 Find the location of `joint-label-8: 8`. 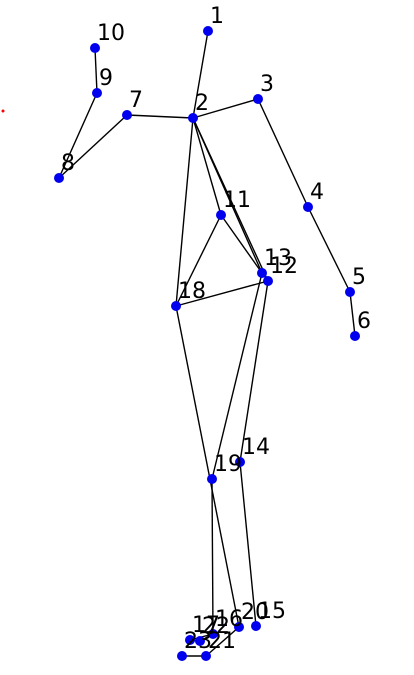

joint-label-8: 8 is located at coordinates (68, 163).